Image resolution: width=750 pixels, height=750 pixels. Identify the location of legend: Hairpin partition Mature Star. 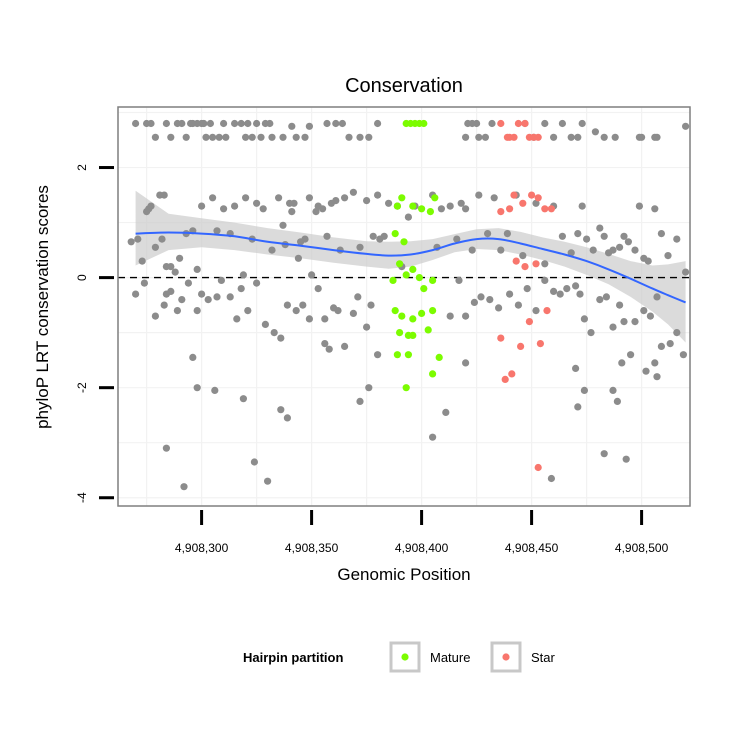
(399, 657).